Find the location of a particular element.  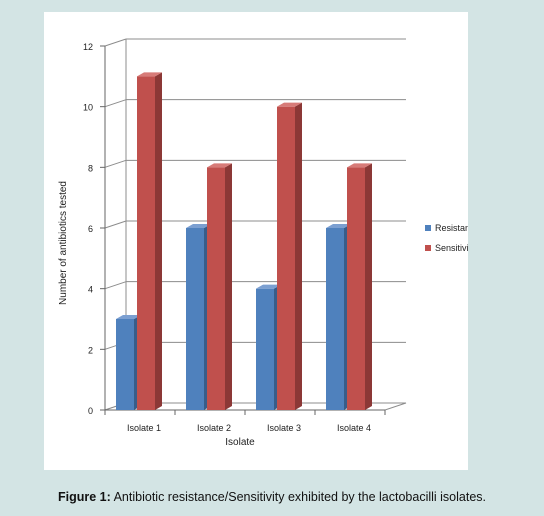

y-tick-label: 12 is located at coordinates (88, 47).